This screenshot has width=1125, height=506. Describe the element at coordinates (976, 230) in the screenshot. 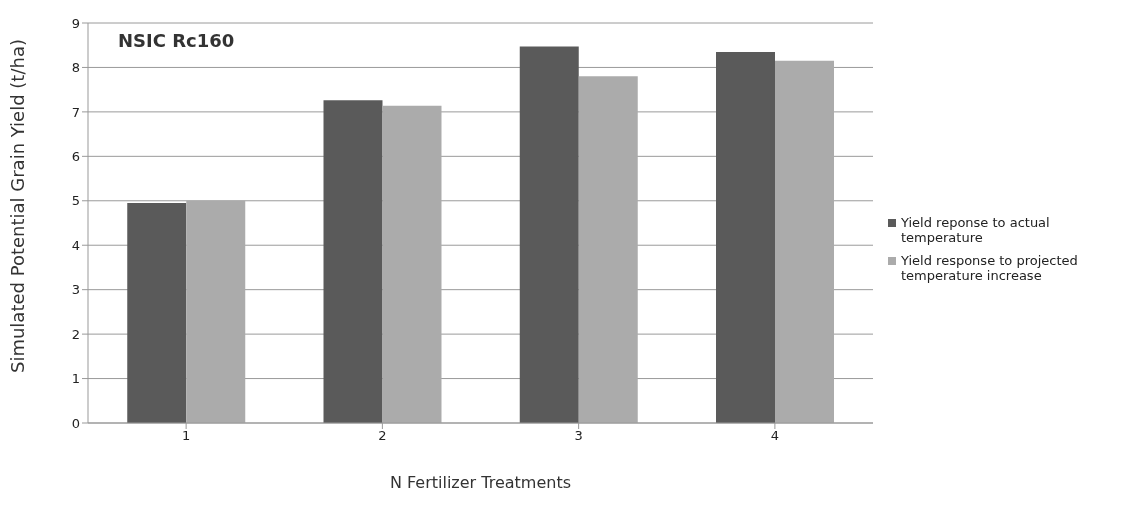

I see `legend-label: Yield reponse to actual temperature` at that location.